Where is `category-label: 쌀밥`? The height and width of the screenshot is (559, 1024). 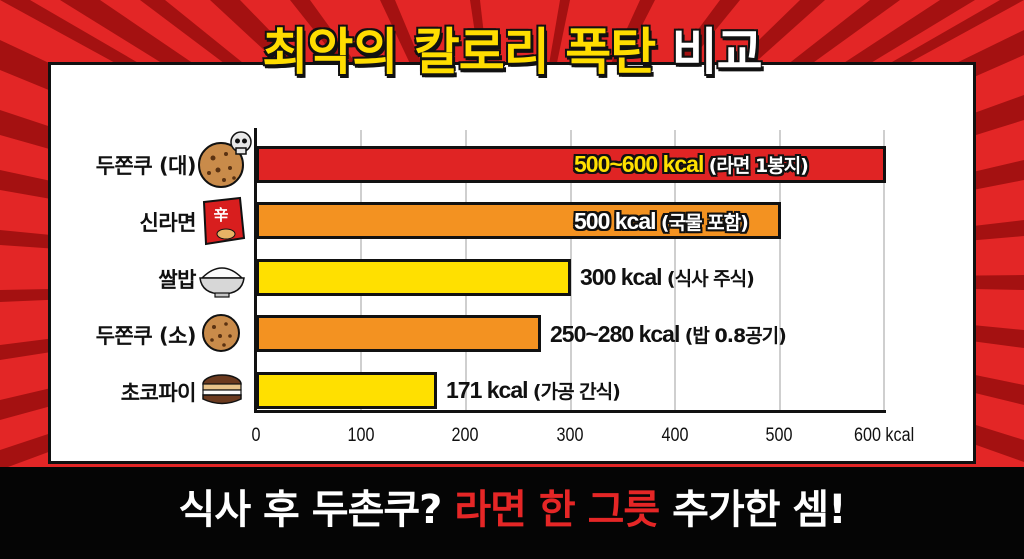
category-label: 쌀밥 is located at coordinates (177, 280).